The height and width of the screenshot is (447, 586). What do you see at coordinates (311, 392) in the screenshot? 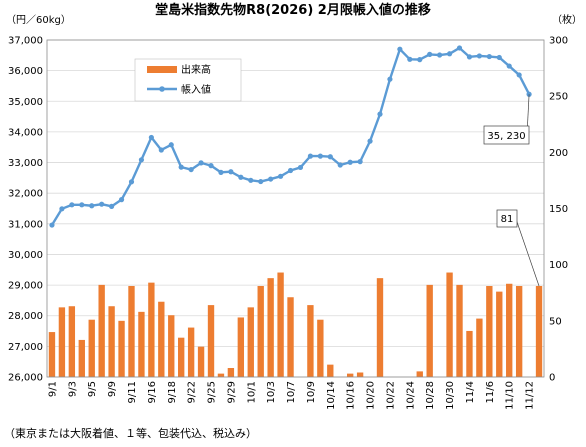
I see `x-tick-label: 10/9` at bounding box center [311, 392].